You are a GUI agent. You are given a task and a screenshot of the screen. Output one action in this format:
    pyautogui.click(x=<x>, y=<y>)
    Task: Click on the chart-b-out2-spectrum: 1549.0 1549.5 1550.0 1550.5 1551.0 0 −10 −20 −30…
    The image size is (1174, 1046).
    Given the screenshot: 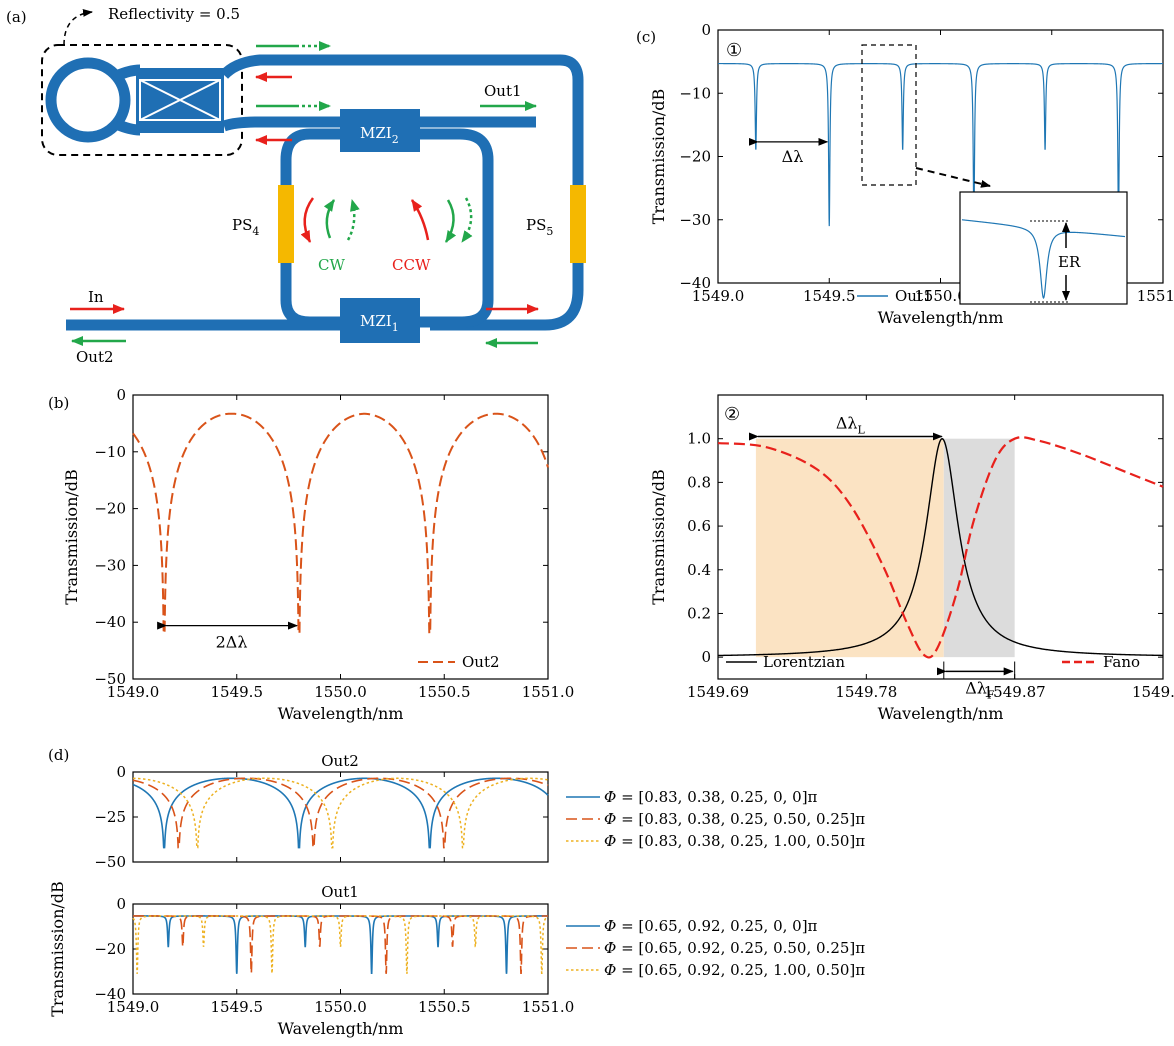 What is the action you would take?
    pyautogui.click(x=318, y=554)
    